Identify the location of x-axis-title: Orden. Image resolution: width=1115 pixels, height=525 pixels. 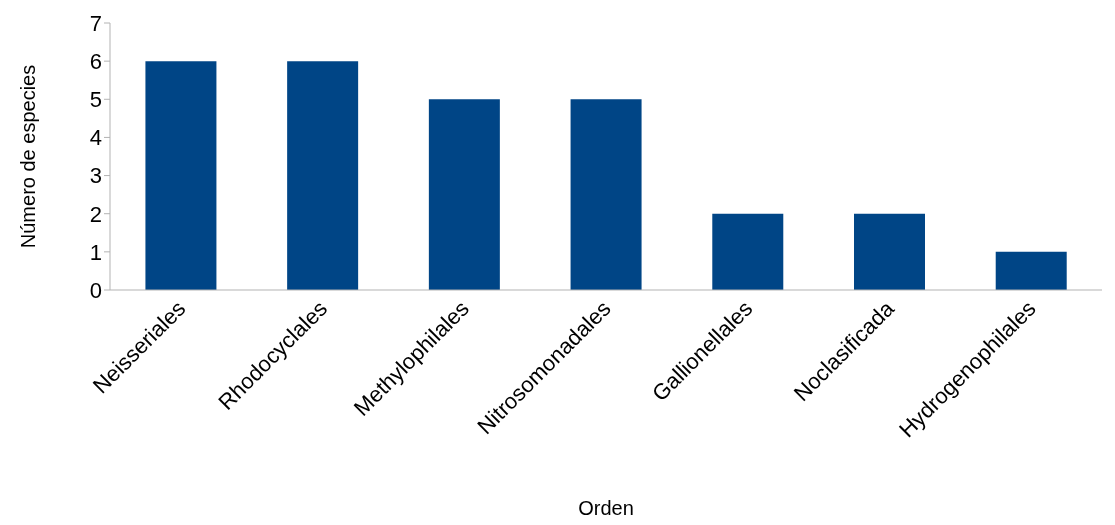
(606, 508).